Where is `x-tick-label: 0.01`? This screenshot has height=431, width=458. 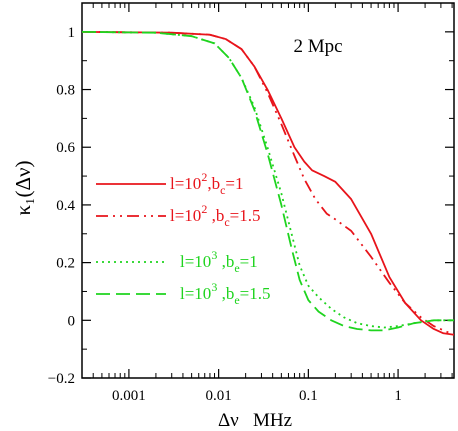
x-tick-label: 0.01 is located at coordinates (219, 396).